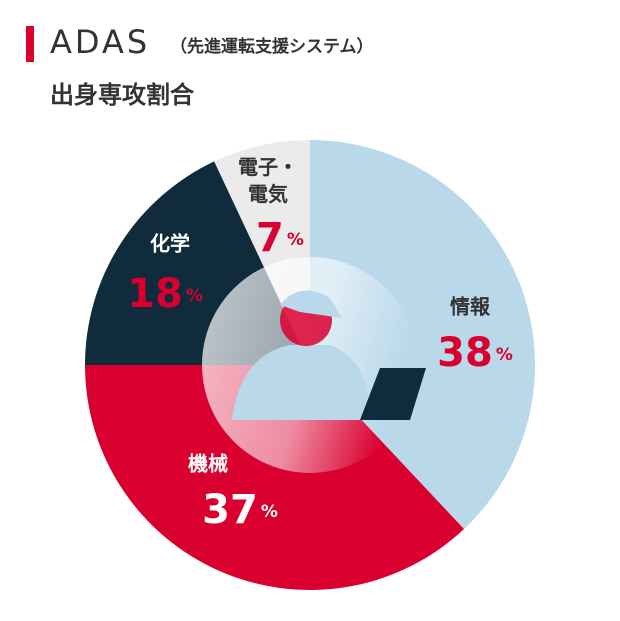 This screenshot has height=621, width=620. What do you see at coordinates (268, 167) in the screenshot?
I see `label-line: 電子・` at bounding box center [268, 167].